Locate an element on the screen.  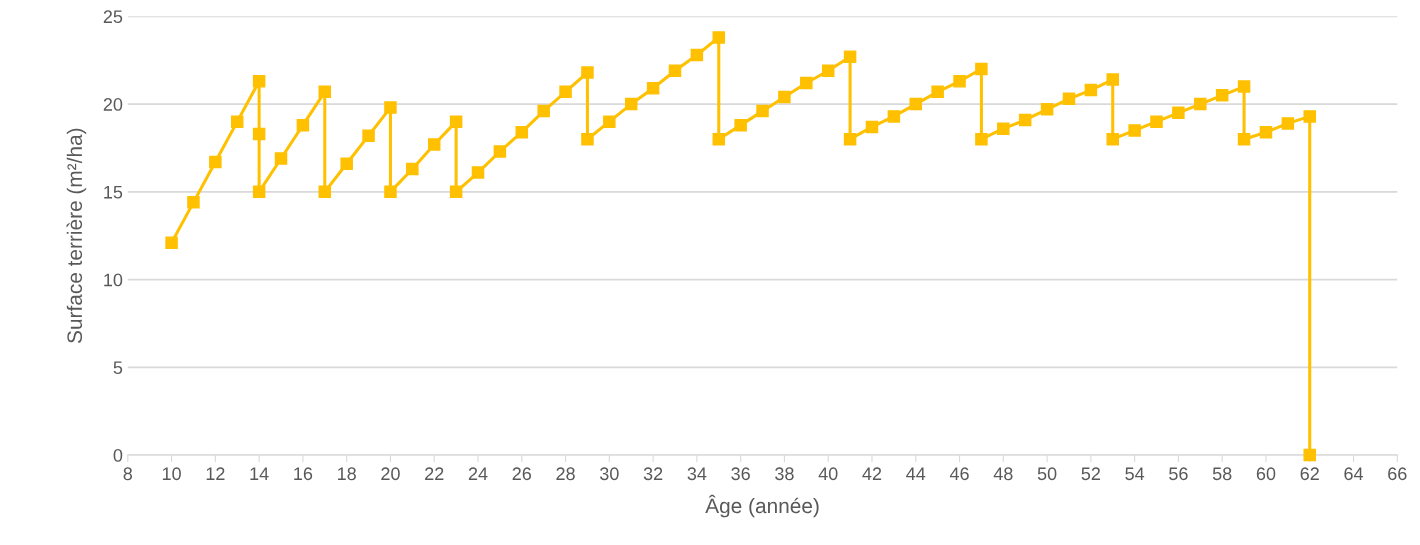
x-tick-label: 42 is located at coordinates (872, 473).